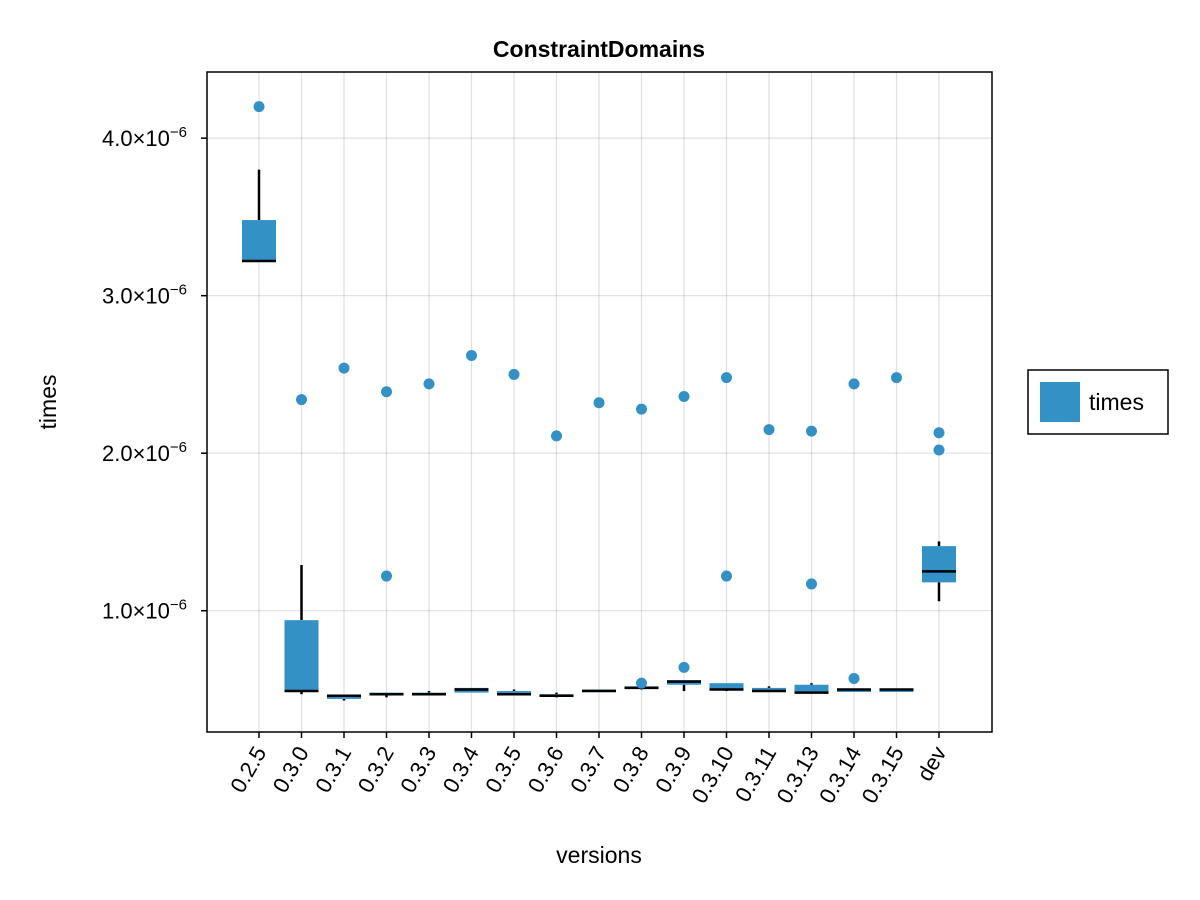 The width and height of the screenshot is (1200, 900). What do you see at coordinates (599, 855) in the screenshot?
I see `x-axis-label: versions` at bounding box center [599, 855].